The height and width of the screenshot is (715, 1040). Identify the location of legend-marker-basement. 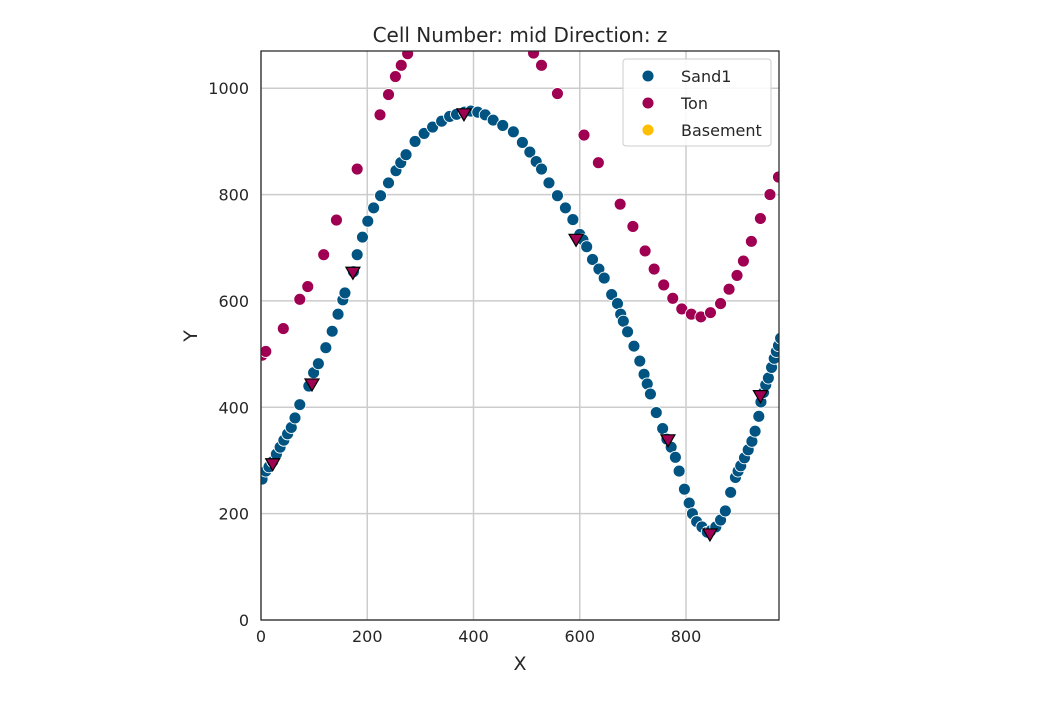
(648, 130).